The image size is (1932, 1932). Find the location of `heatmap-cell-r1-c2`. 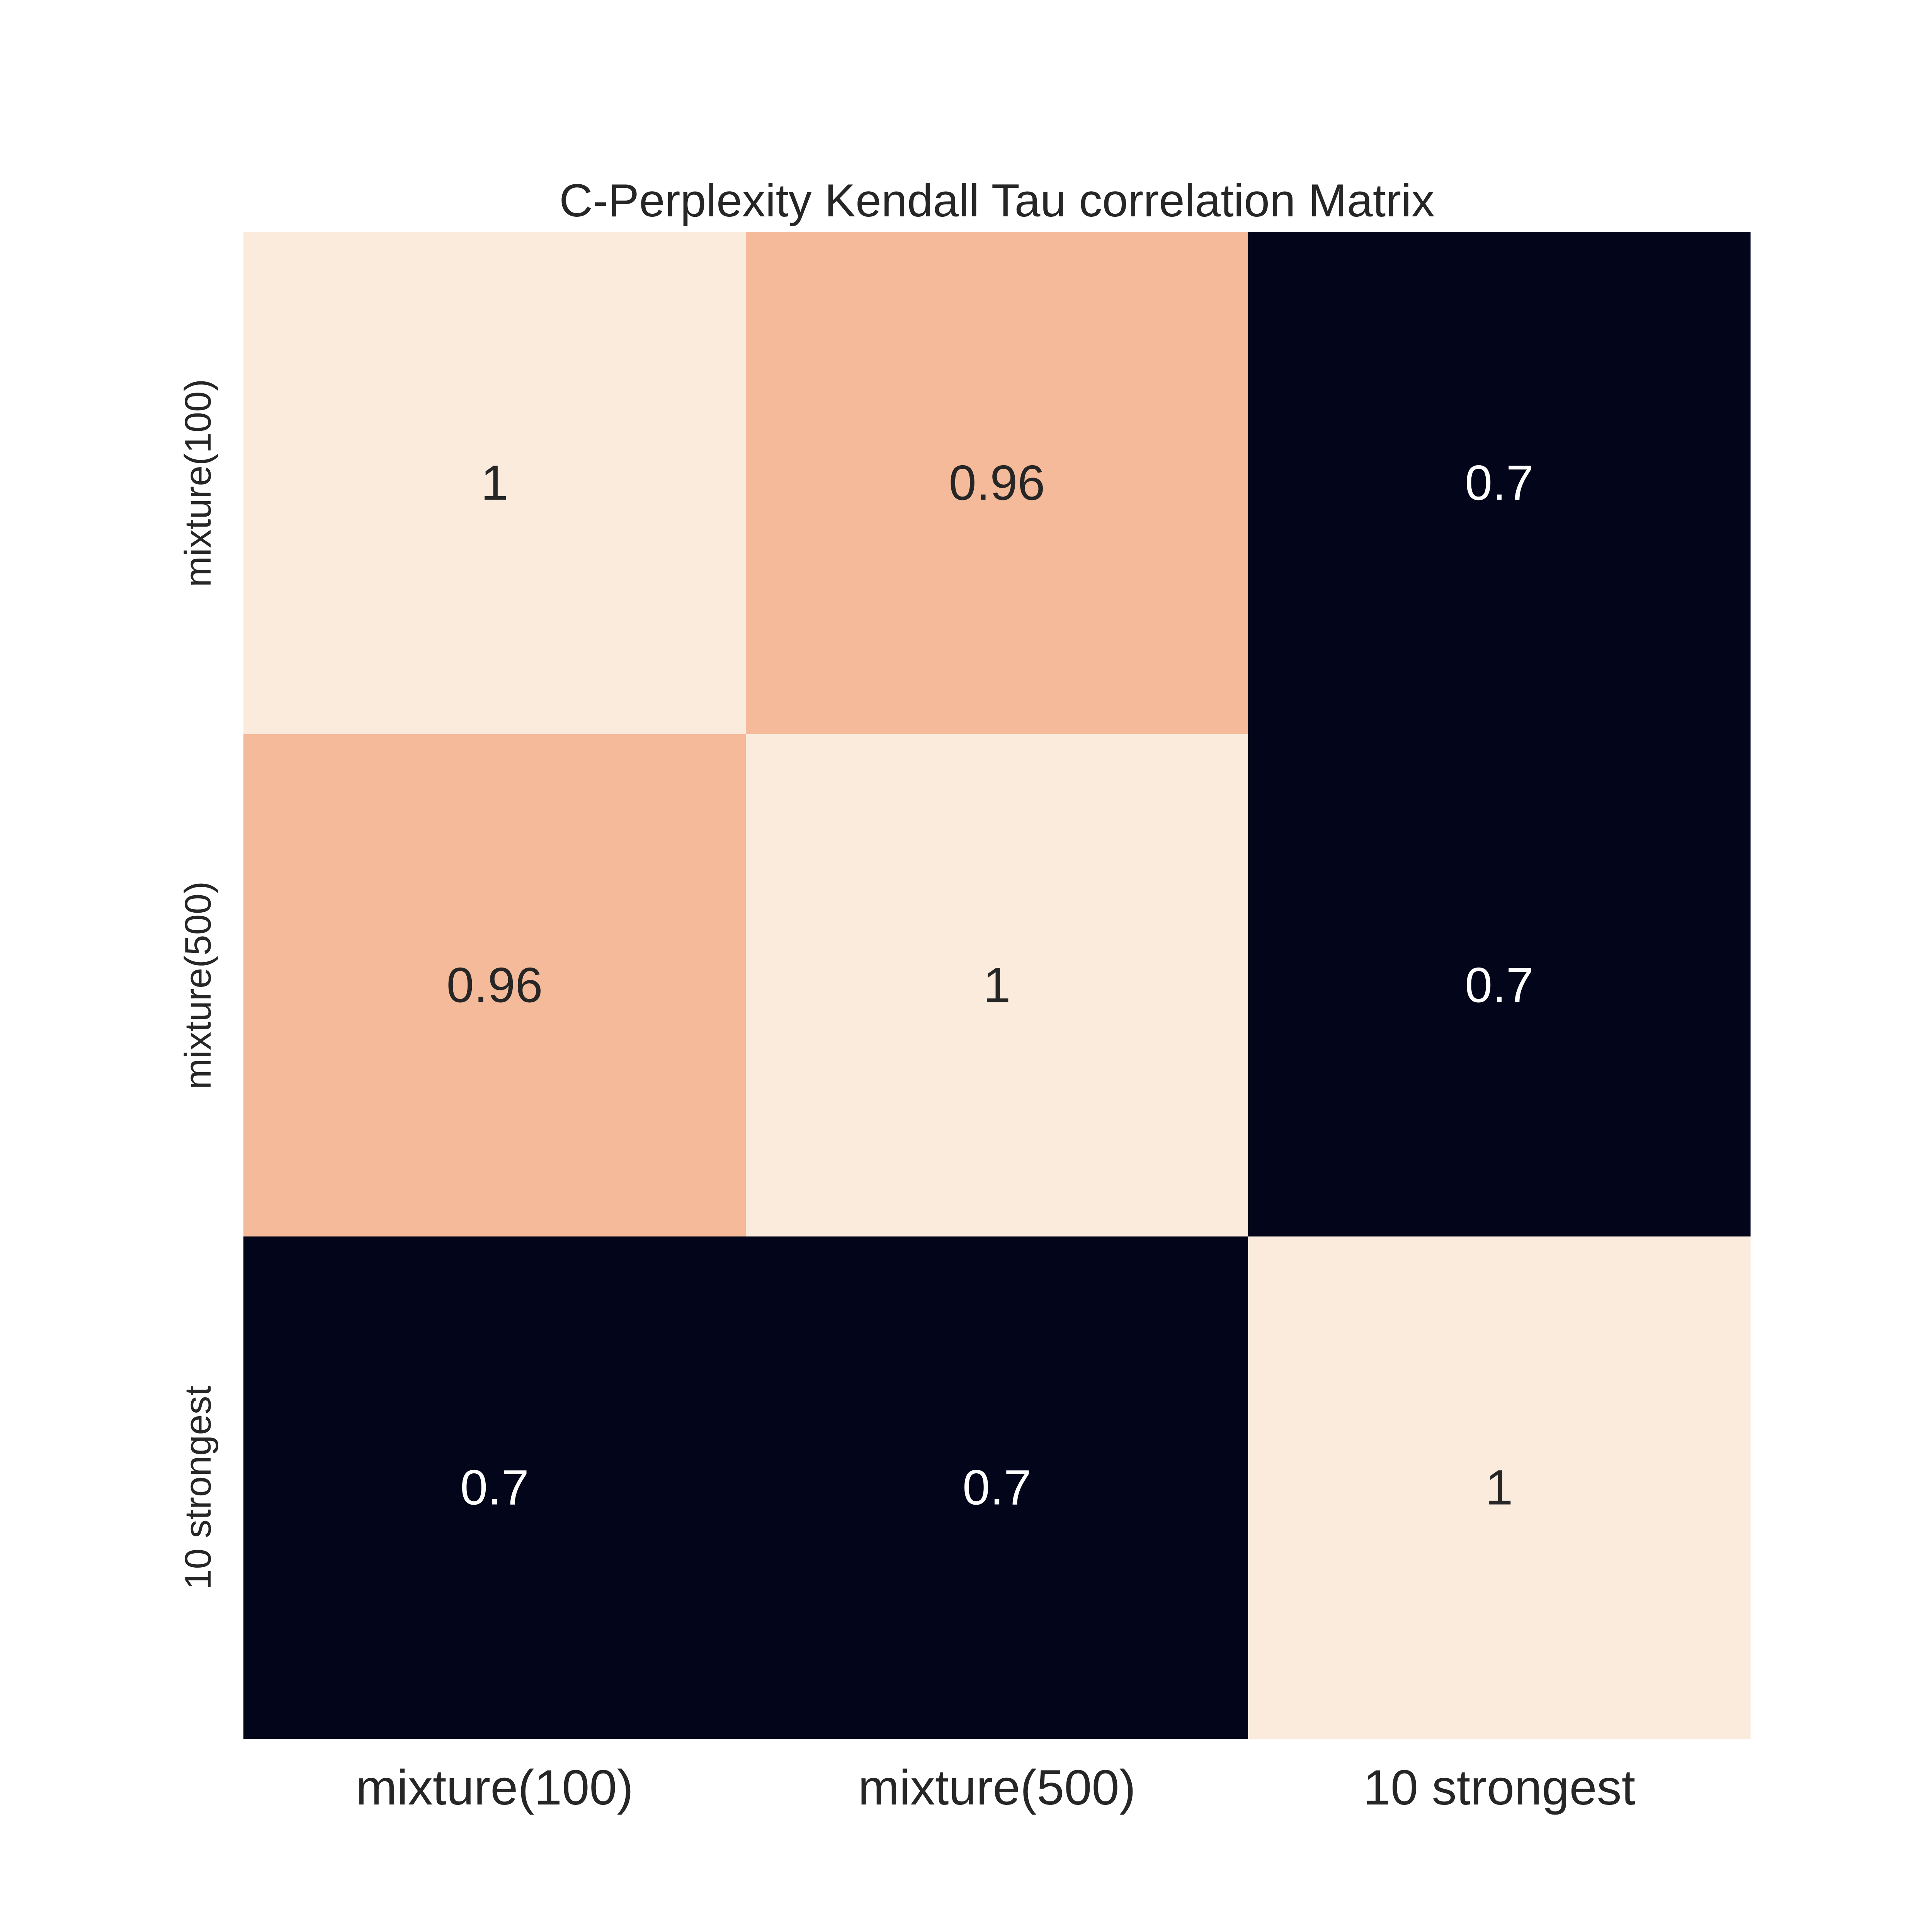

heatmap-cell-r1-c2 is located at coordinates (1499, 985).